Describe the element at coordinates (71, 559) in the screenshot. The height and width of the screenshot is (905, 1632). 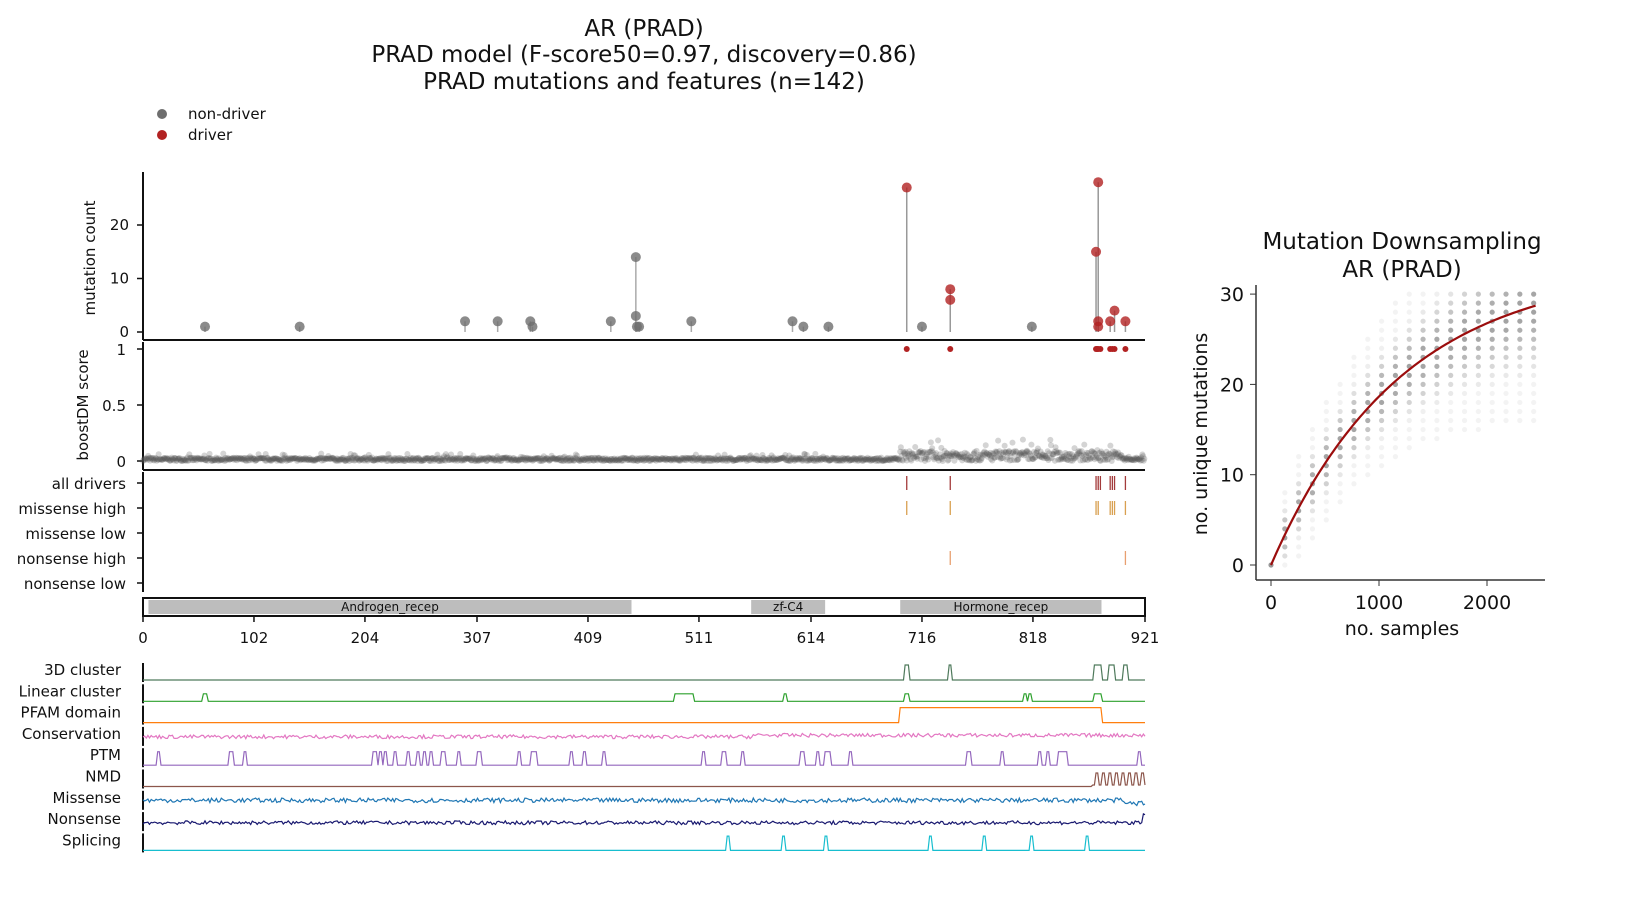
I see `track-label-nonsense-high: nonsense high` at that location.